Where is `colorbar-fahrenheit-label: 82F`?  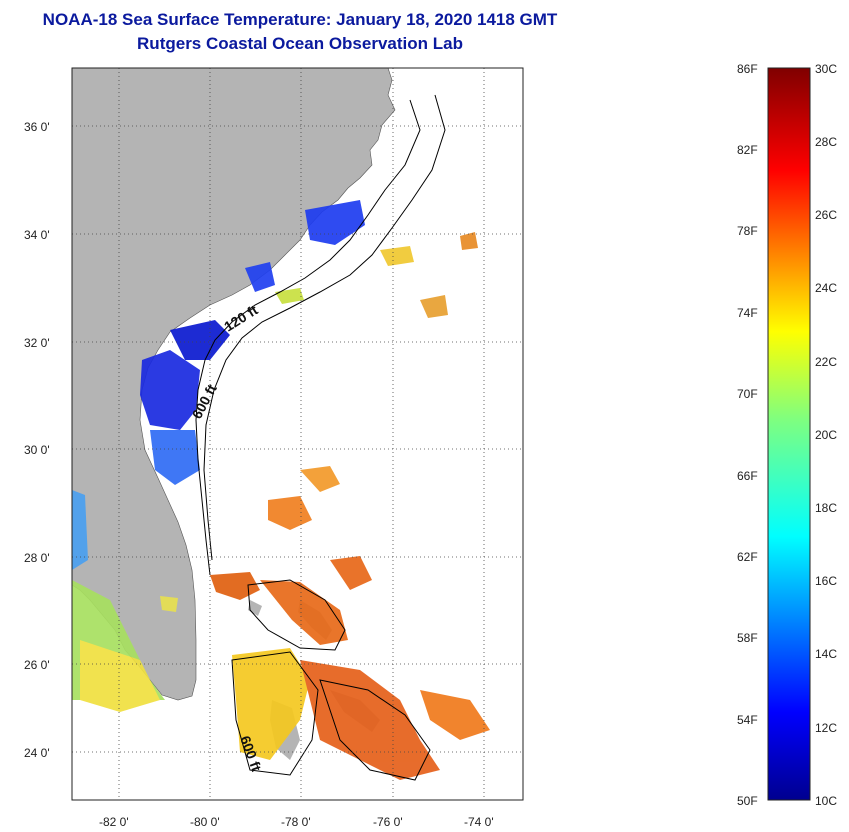 colorbar-fahrenheit-label: 82F is located at coordinates (747, 150).